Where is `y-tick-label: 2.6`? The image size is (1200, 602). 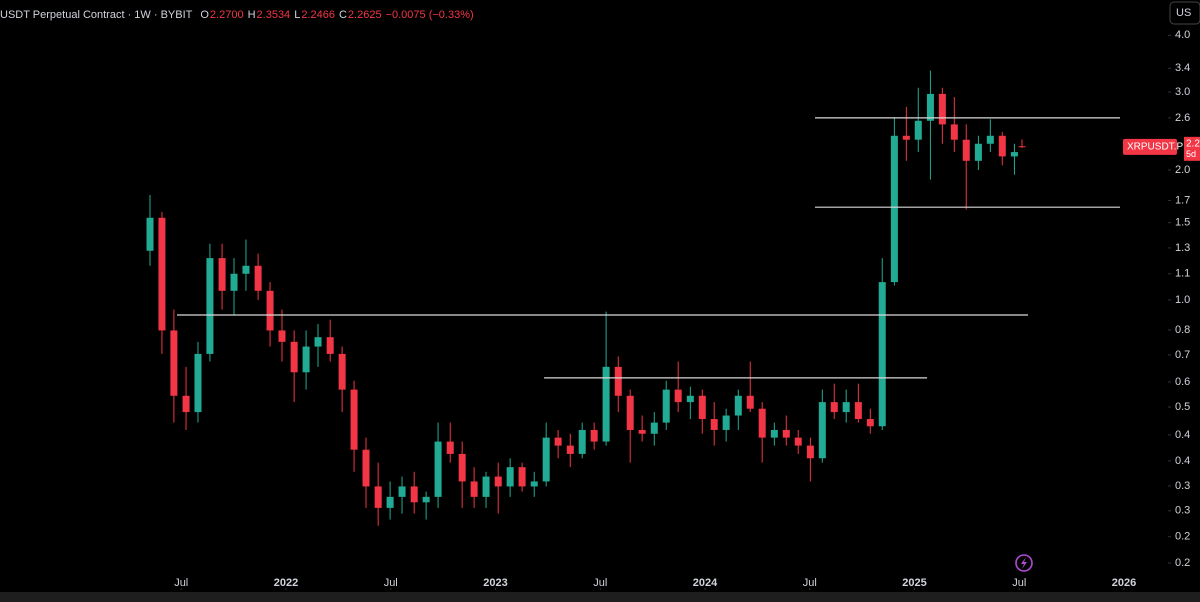 y-tick-label: 2.6 is located at coordinates (1182, 118).